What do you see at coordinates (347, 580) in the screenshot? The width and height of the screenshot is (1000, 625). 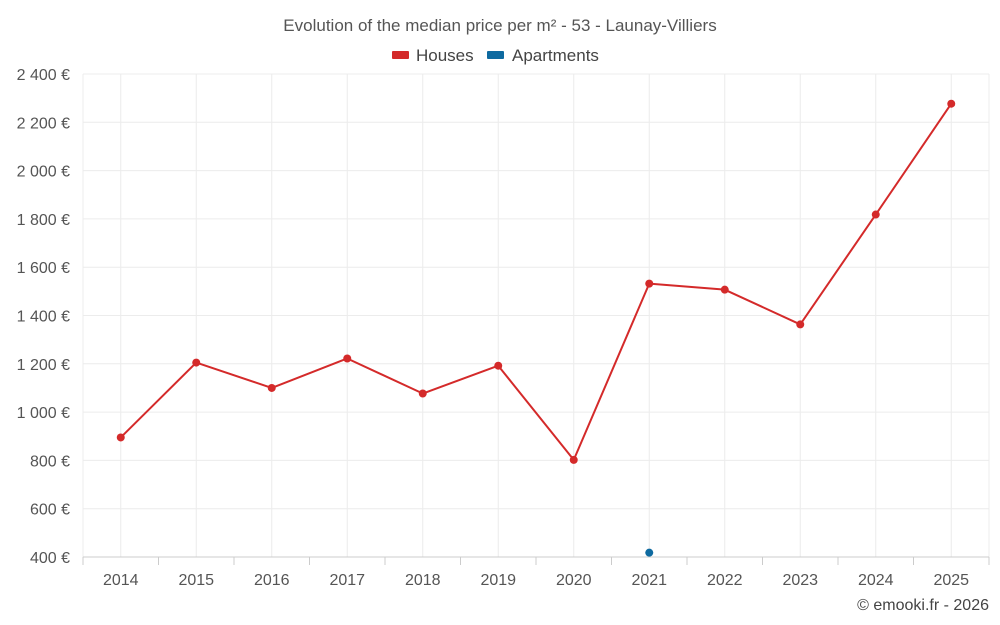 I see `x-tick-label: 2017` at bounding box center [347, 580].